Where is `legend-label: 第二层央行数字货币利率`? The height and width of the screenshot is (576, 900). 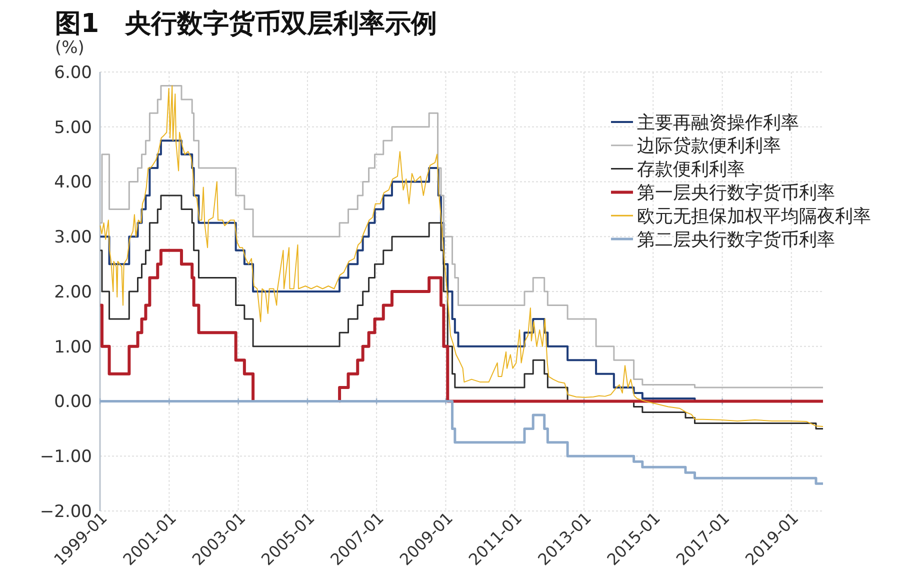 legend-label: 第二层央行数字货币利率 is located at coordinates (736, 239).